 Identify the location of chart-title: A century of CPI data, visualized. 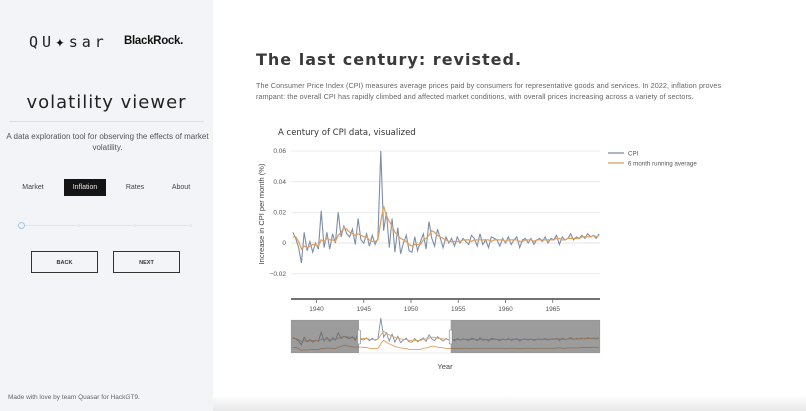
(347, 133).